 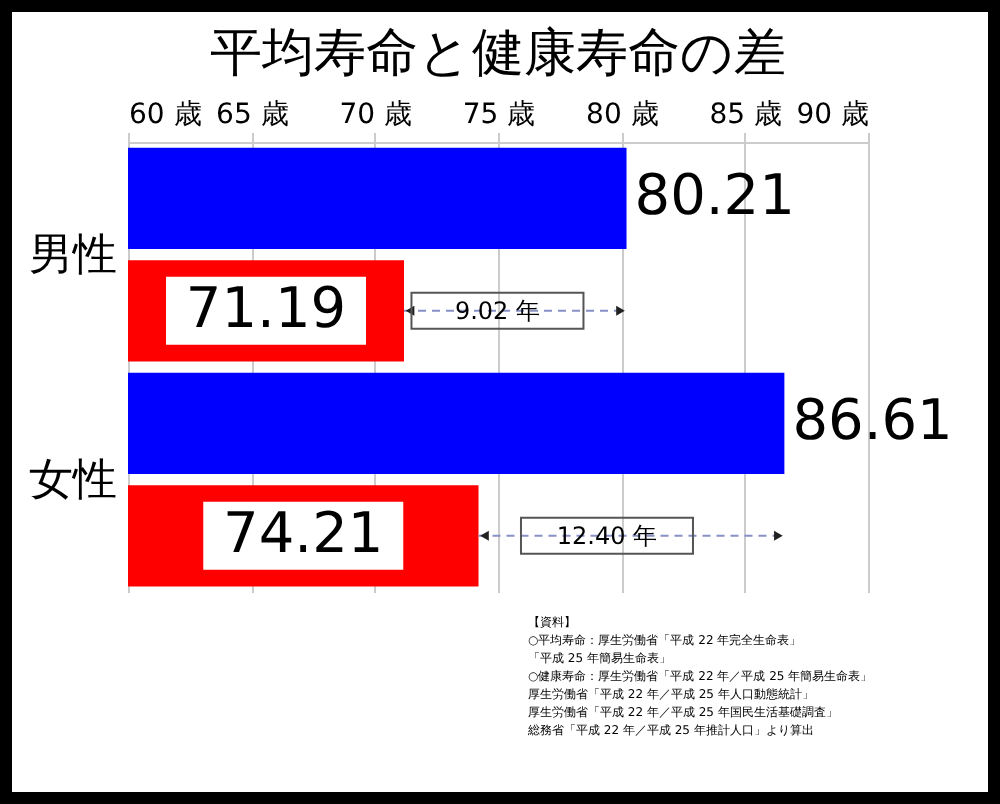 What do you see at coordinates (499, 115) in the screenshot?
I see `x-tick-label: 75 歳` at bounding box center [499, 115].